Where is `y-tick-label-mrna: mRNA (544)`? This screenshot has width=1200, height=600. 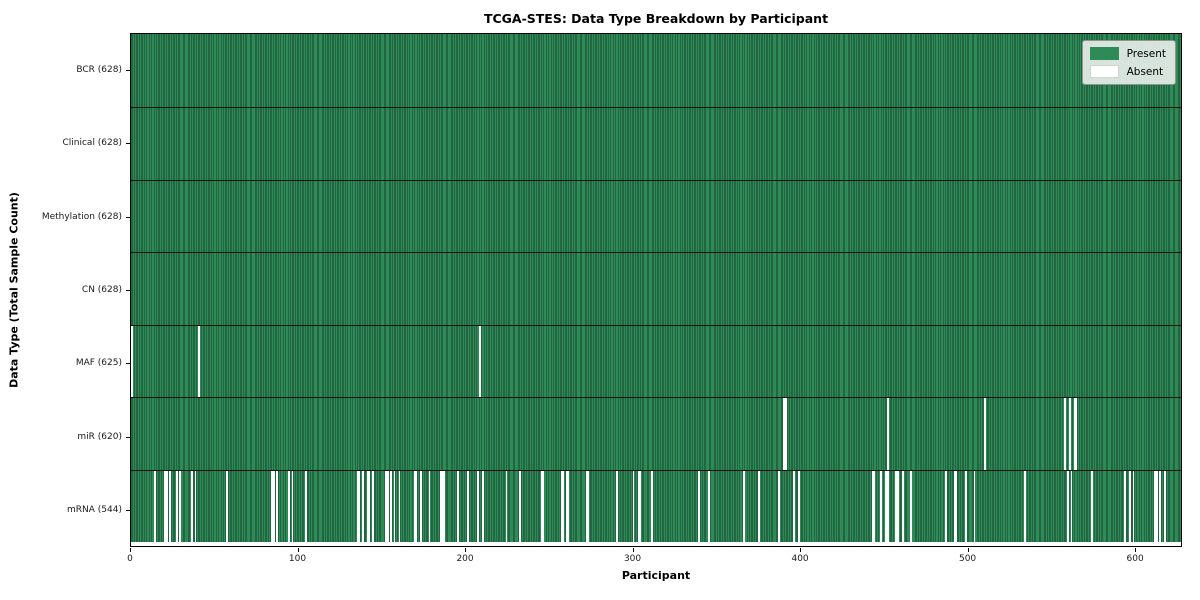
y-tick-label-mrna: mRNA (544) is located at coordinates (94, 510).